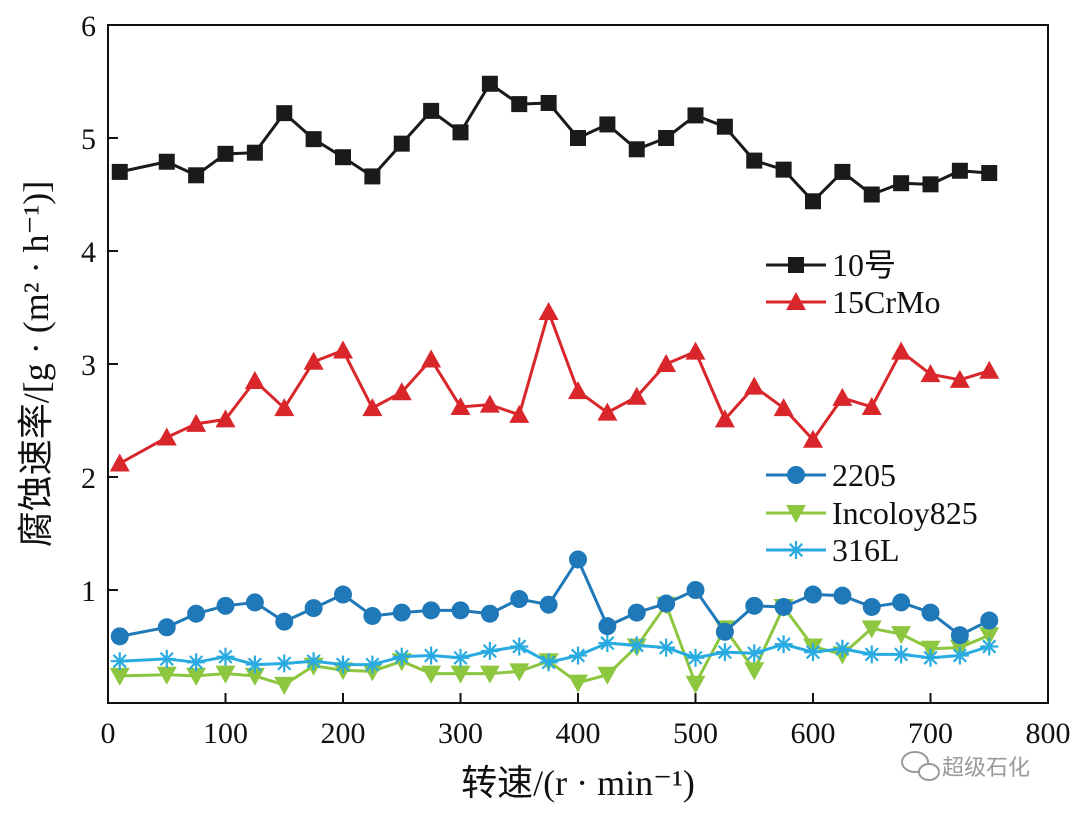 The image size is (1080, 813). Describe the element at coordinates (864, 265) in the screenshot. I see `legend-label: 10号` at that location.